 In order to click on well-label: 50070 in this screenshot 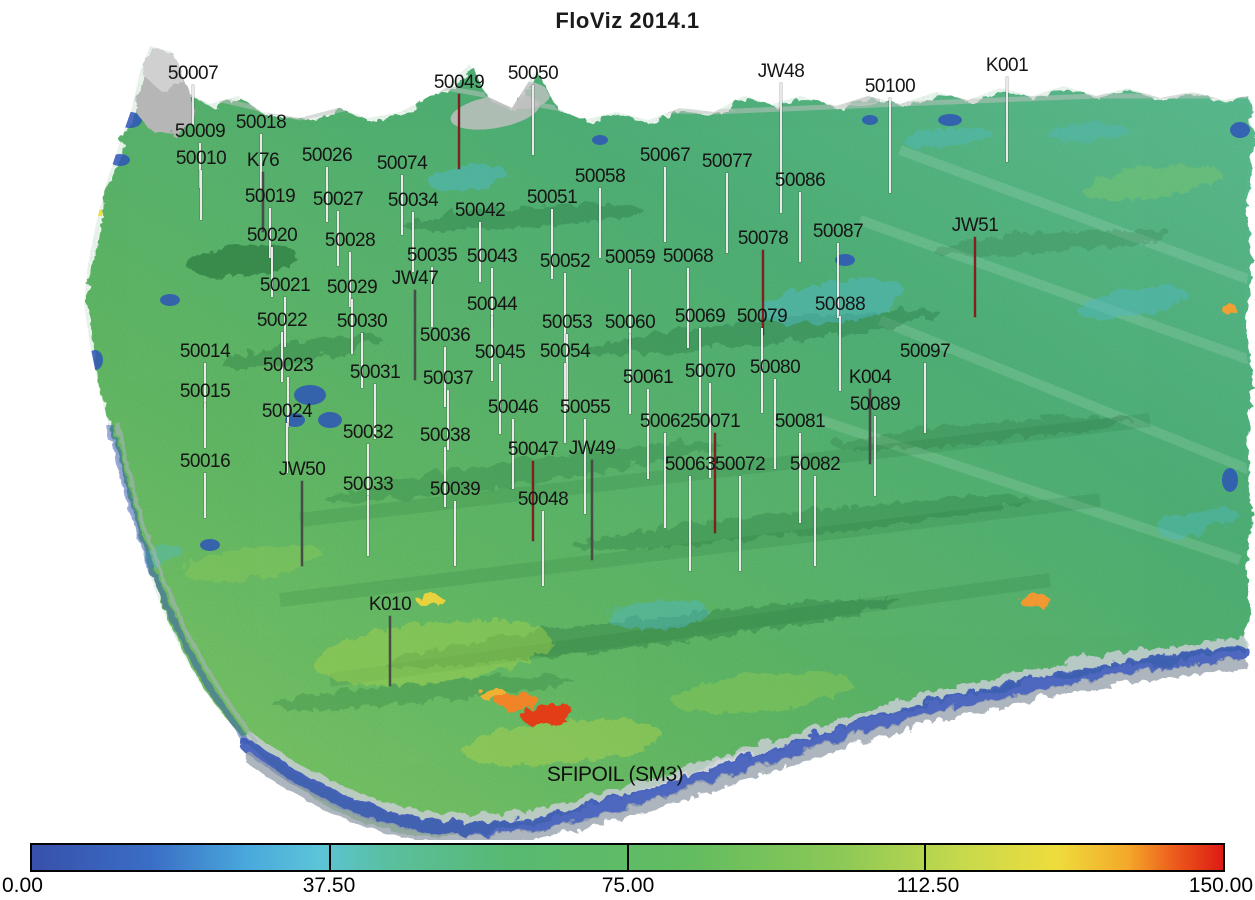, I will do `click(710, 371)`.